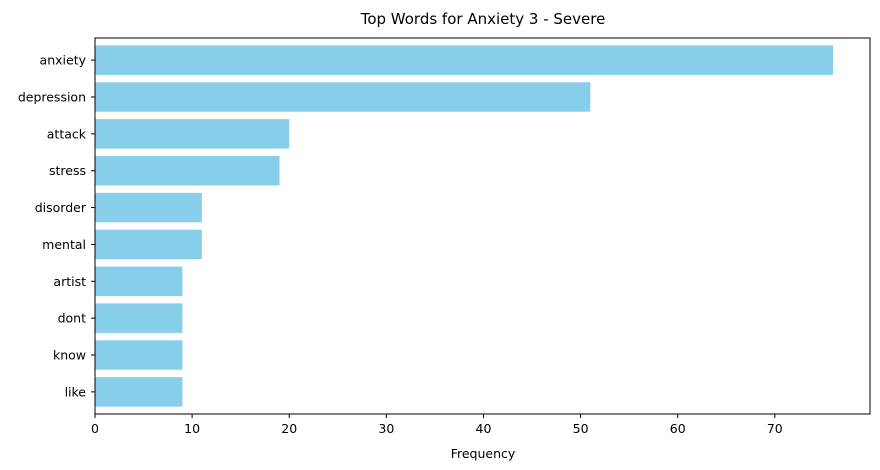  I want to click on bar-dont, so click(139, 318).